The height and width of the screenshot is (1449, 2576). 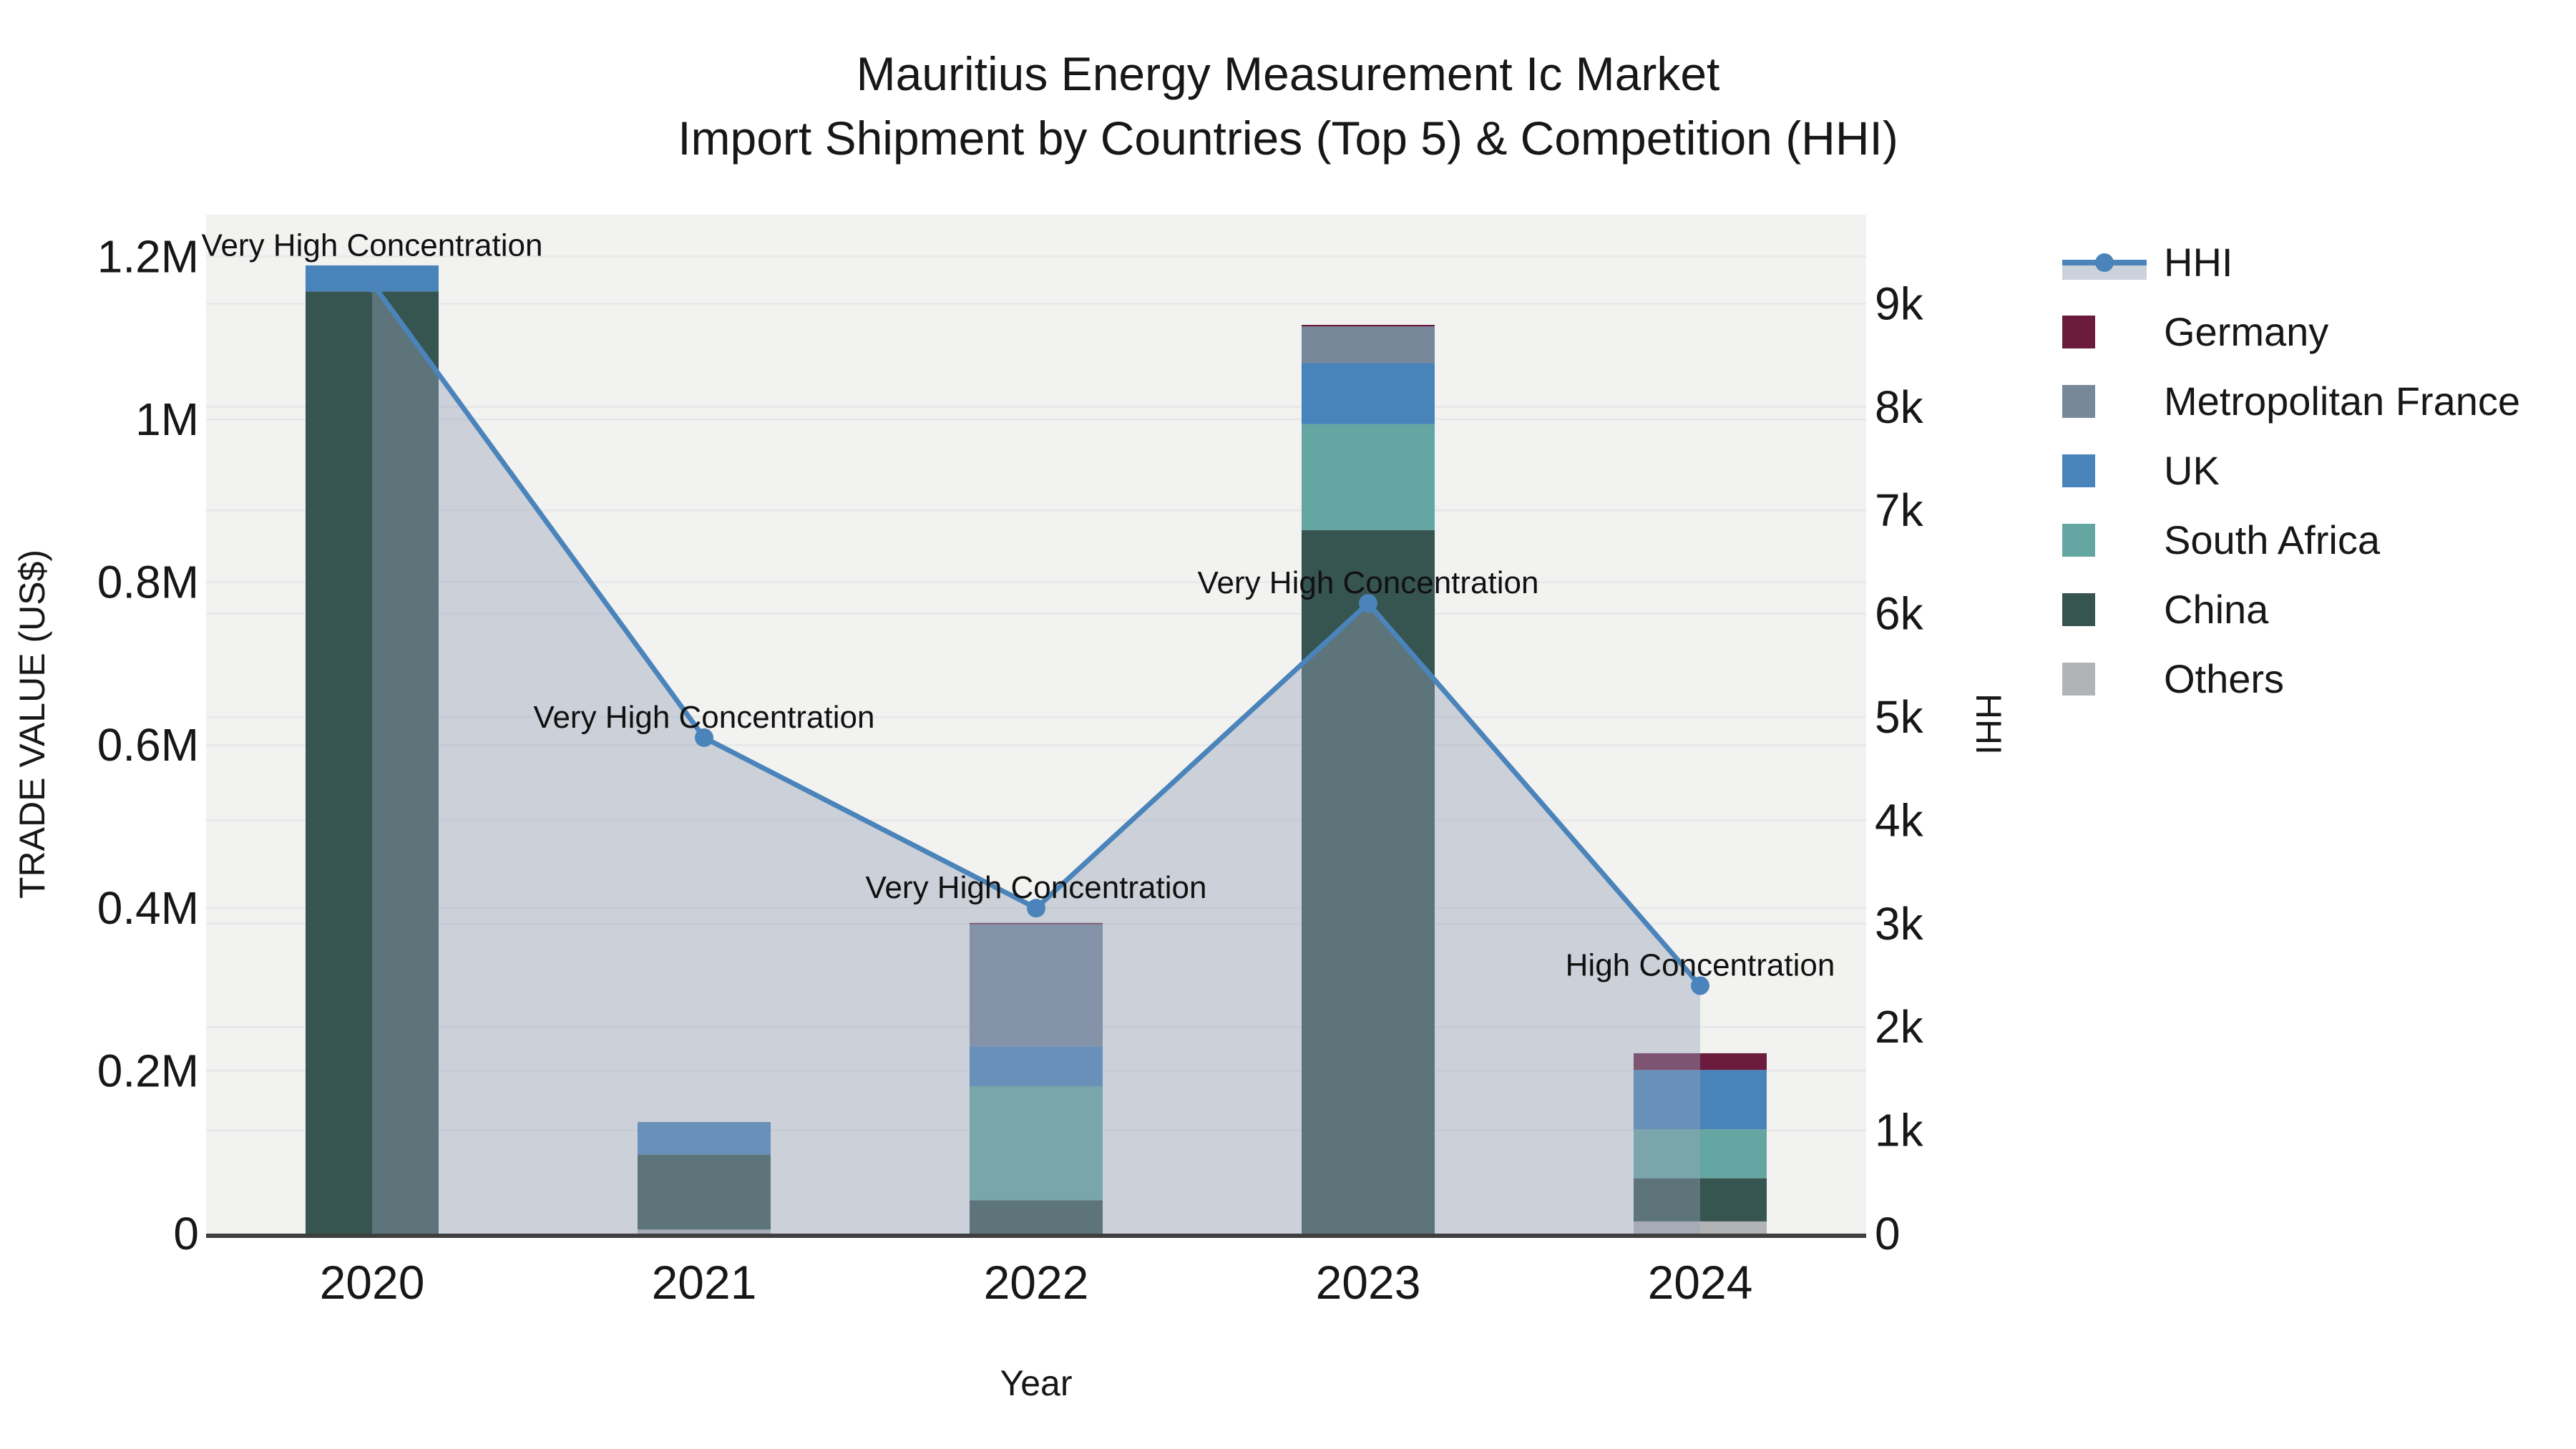 What do you see at coordinates (1036, 887) in the screenshot?
I see `annotation-2022: Very High Concentration` at bounding box center [1036, 887].